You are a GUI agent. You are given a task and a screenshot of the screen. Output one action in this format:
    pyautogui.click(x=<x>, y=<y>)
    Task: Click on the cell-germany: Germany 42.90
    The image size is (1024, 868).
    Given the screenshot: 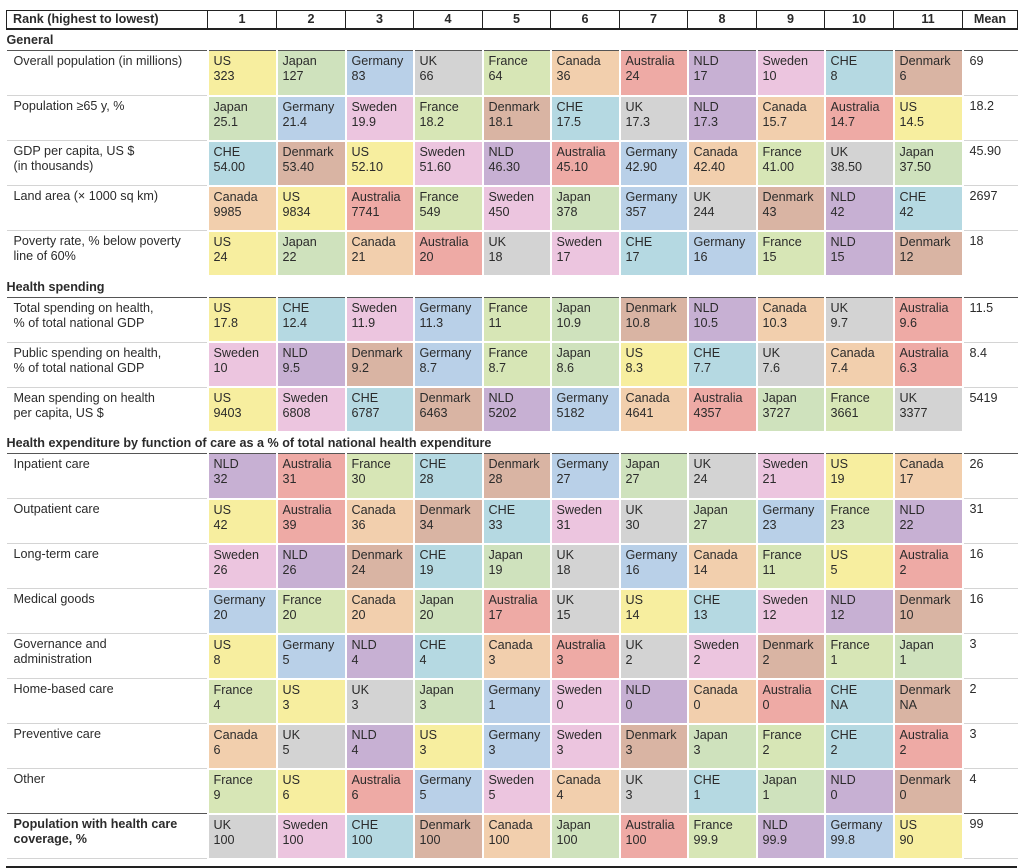 What is the action you would take?
    pyautogui.click(x=653, y=163)
    